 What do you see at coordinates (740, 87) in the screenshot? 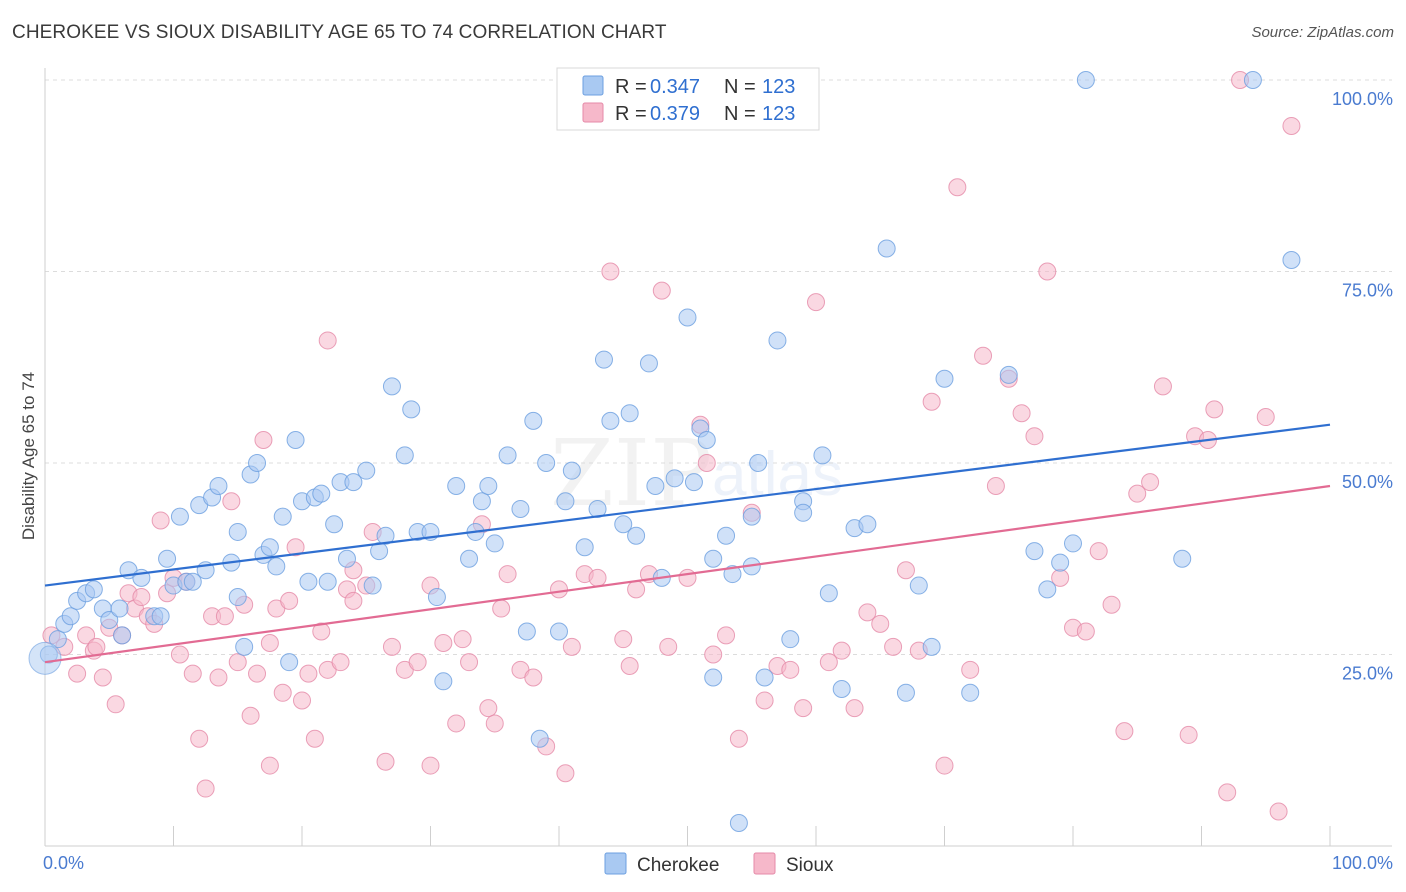
I see `legend-n-label: N =` at bounding box center [740, 87].